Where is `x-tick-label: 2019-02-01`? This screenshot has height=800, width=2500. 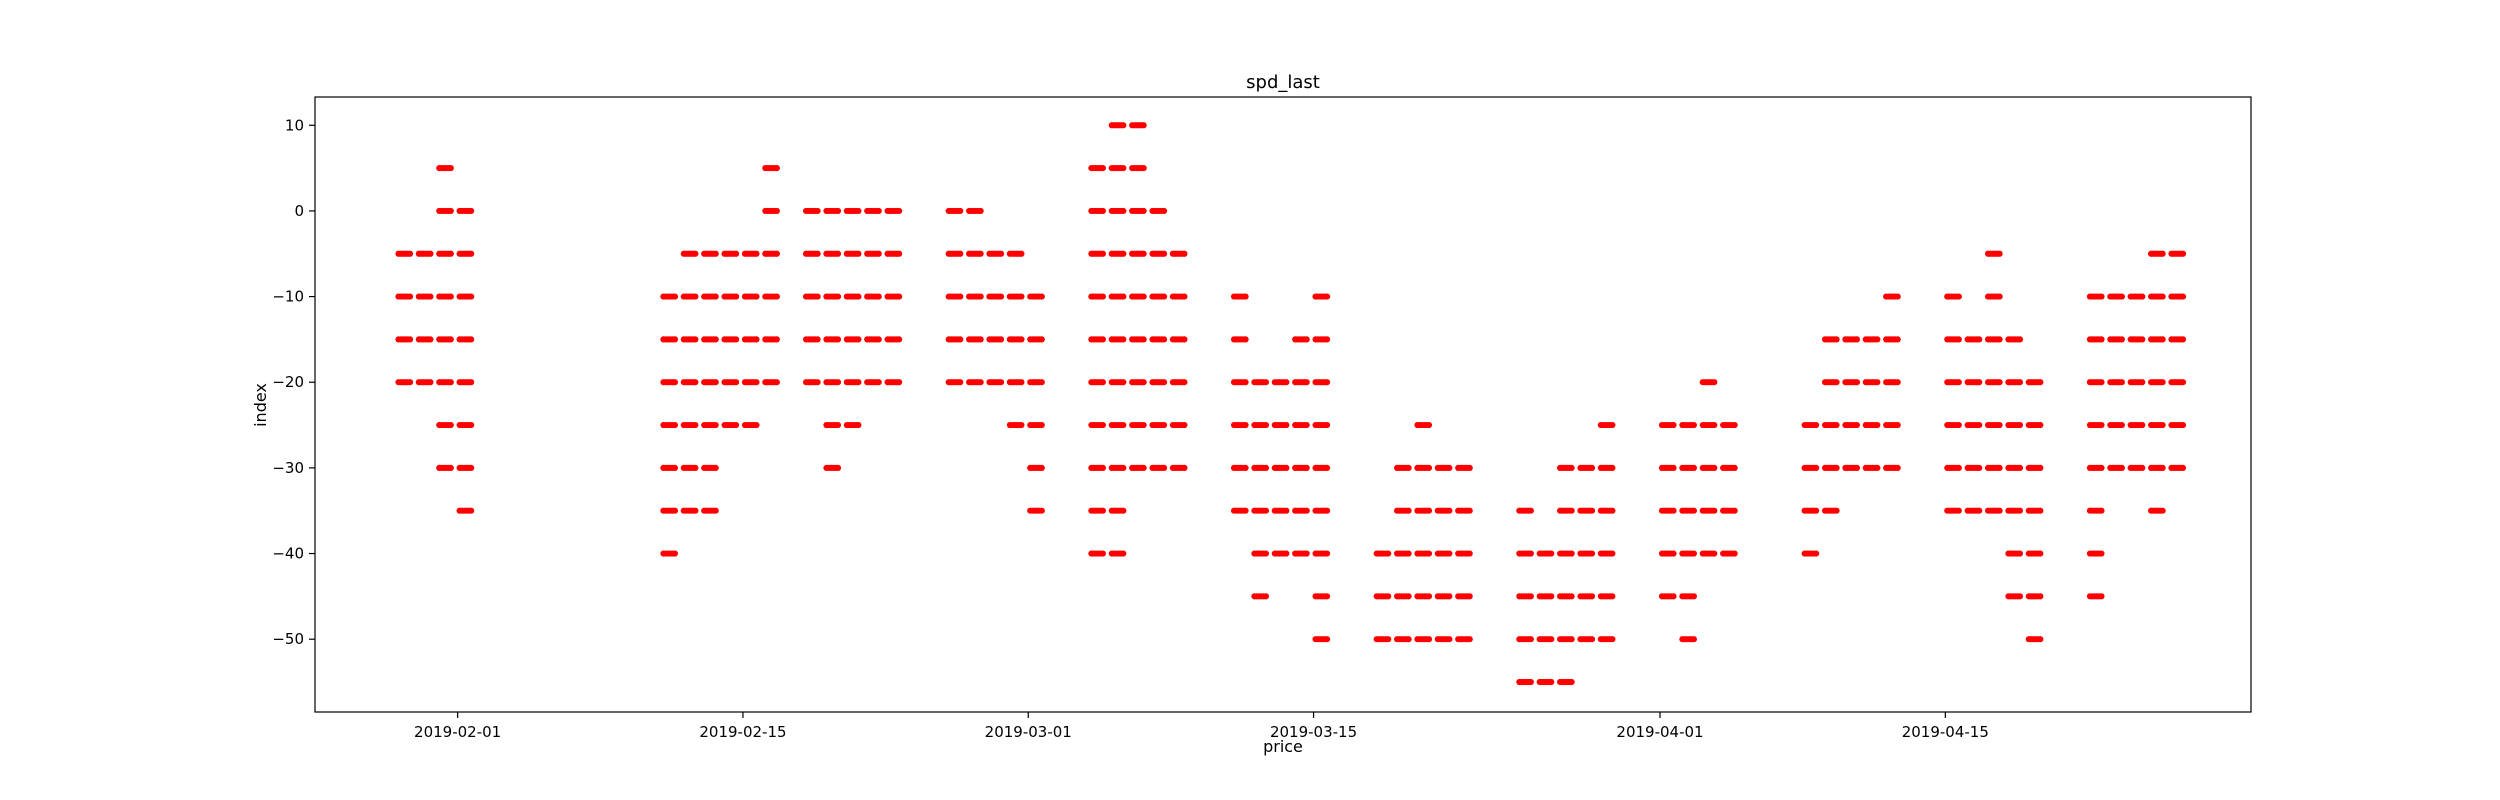
x-tick-label: 2019-02-01 is located at coordinates (457, 732).